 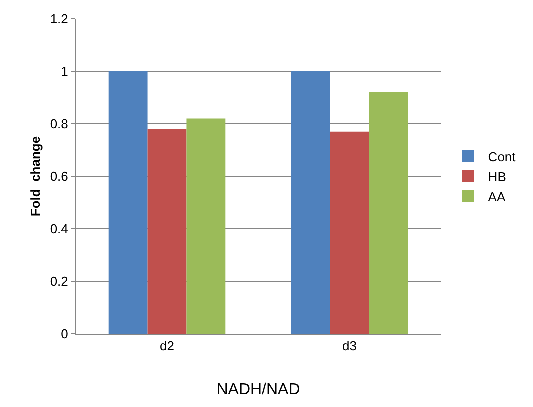 I want to click on x-tick-label: d2, so click(x=167, y=346).